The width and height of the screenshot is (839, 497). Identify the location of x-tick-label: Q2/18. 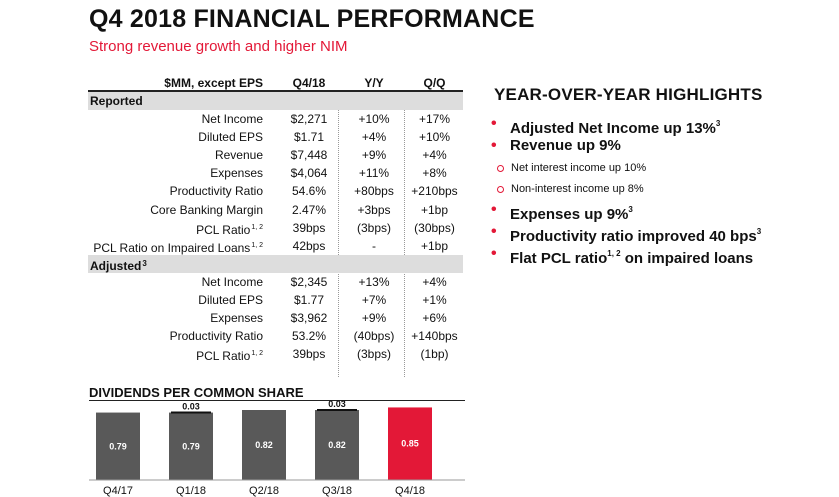
(264, 491).